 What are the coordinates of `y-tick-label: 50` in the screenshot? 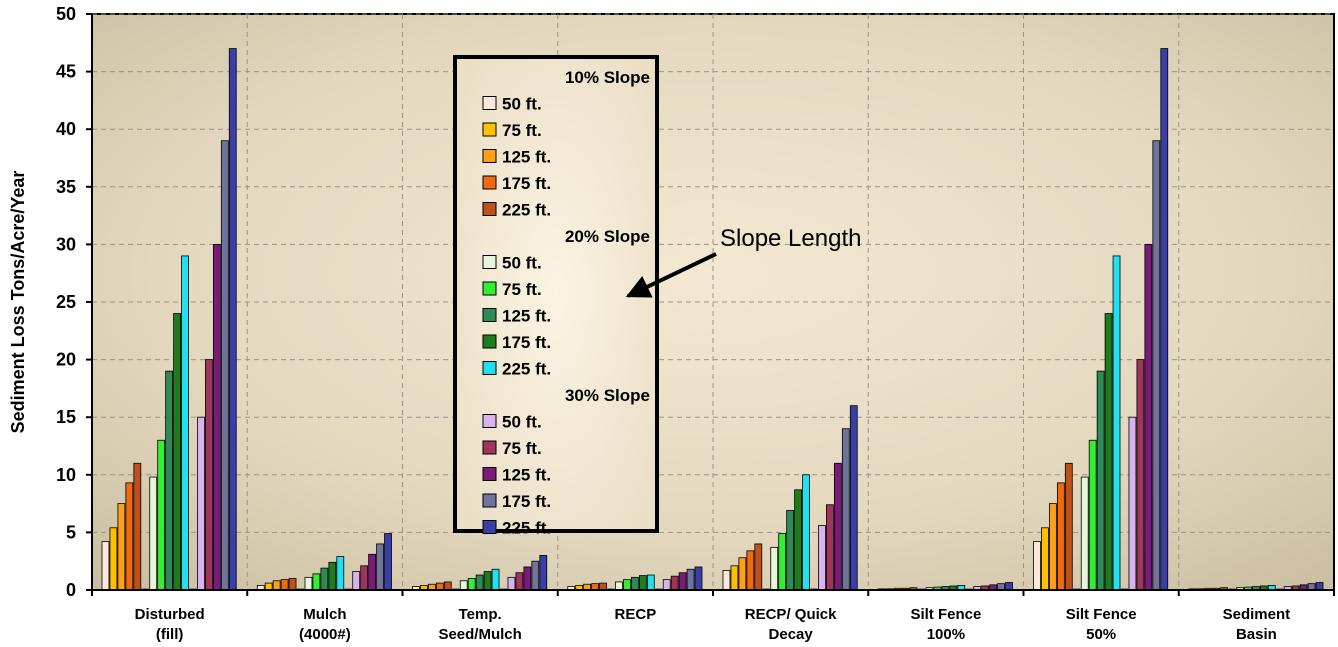 It's located at (66, 14).